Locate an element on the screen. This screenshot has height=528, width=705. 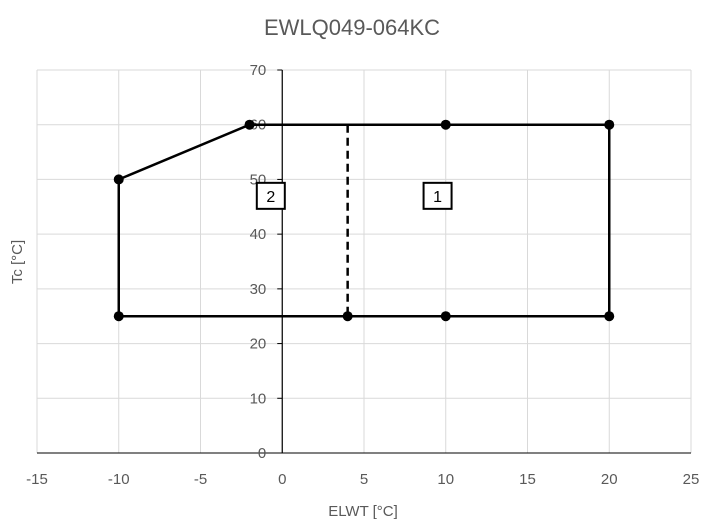
y-tick-label: 30 is located at coordinates (258, 289).